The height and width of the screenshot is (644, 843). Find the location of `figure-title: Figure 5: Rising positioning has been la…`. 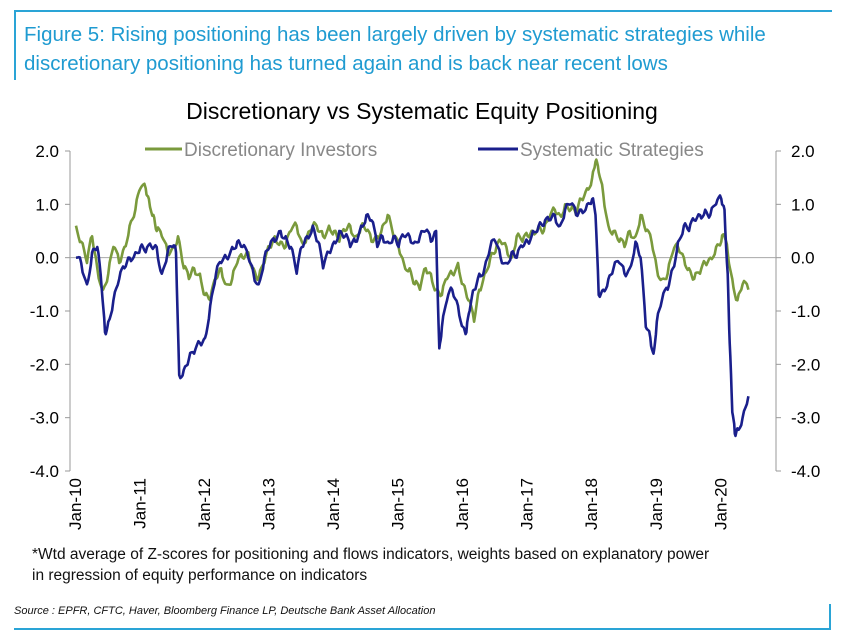

figure-title: Figure 5: Rising positioning has been la… is located at coordinates (395, 49).